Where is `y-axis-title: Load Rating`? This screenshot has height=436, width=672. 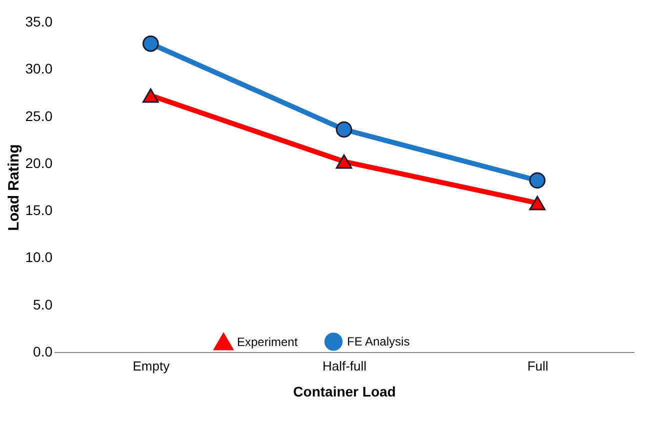 y-axis-title: Load Rating is located at coordinates (13, 187).